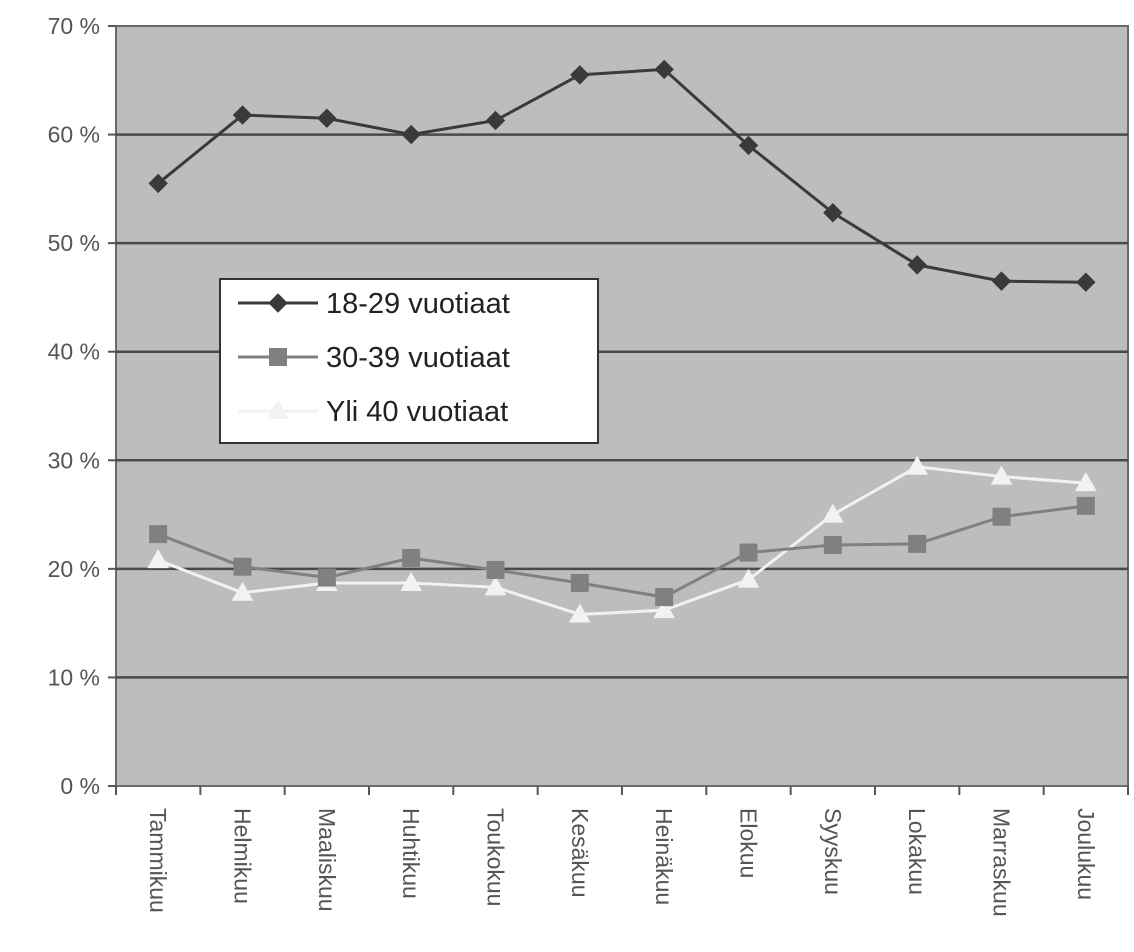  What do you see at coordinates (496, 857) in the screenshot?
I see `x-tick-label: Toukokuu` at bounding box center [496, 857].